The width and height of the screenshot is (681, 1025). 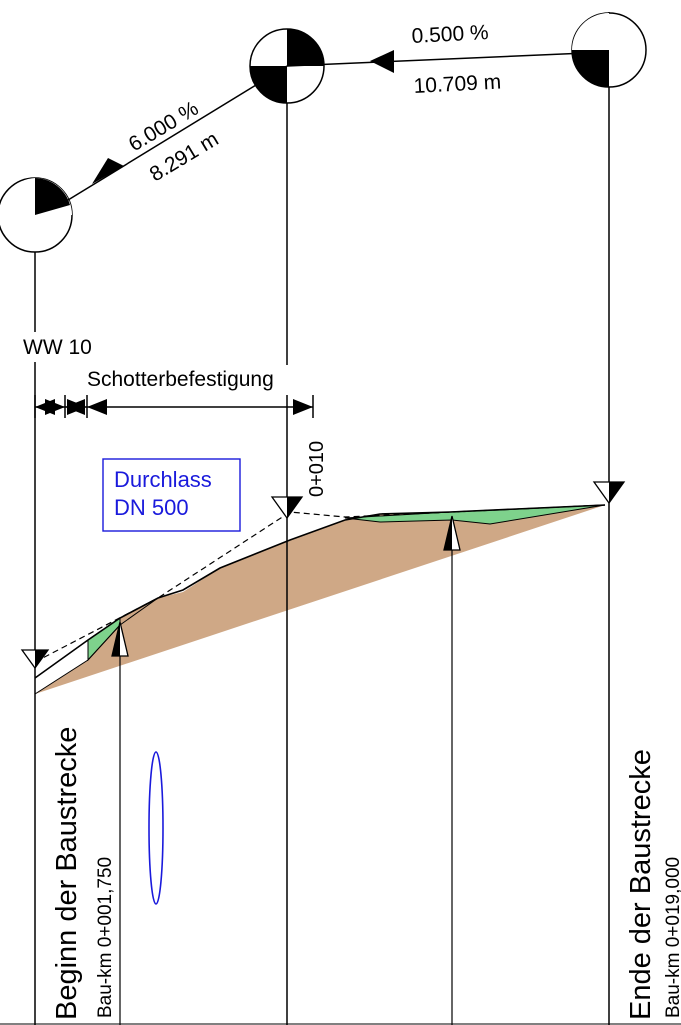 What do you see at coordinates (450, 34) in the screenshot?
I see `grade-right-slope: 0.500 %` at bounding box center [450, 34].